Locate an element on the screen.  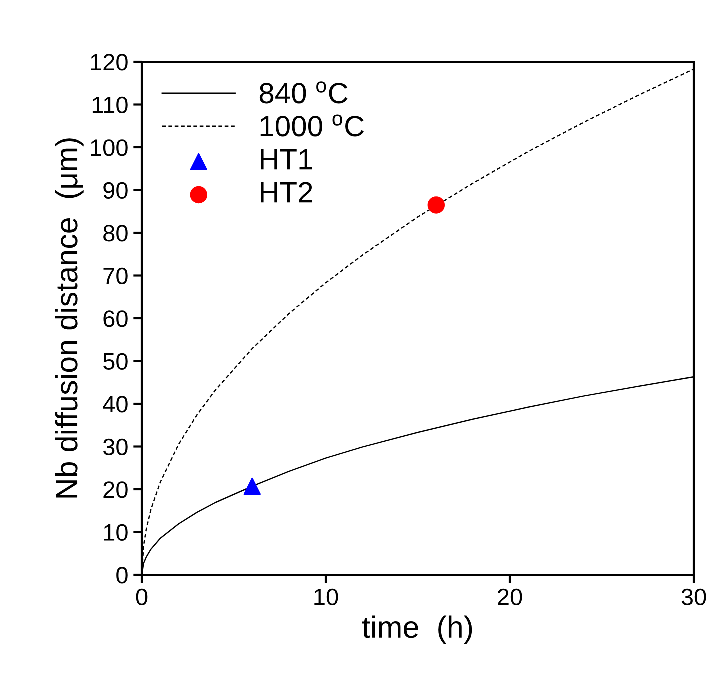
y-tick-label: 80 is located at coordinates (116, 233).